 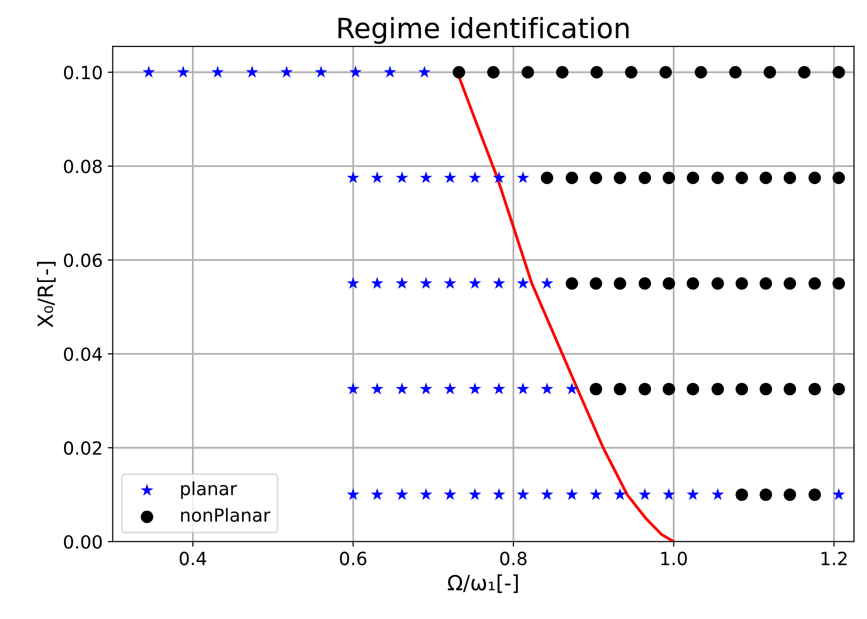 What do you see at coordinates (483, 30) in the screenshot?
I see `chart-title: Regime identification` at bounding box center [483, 30].